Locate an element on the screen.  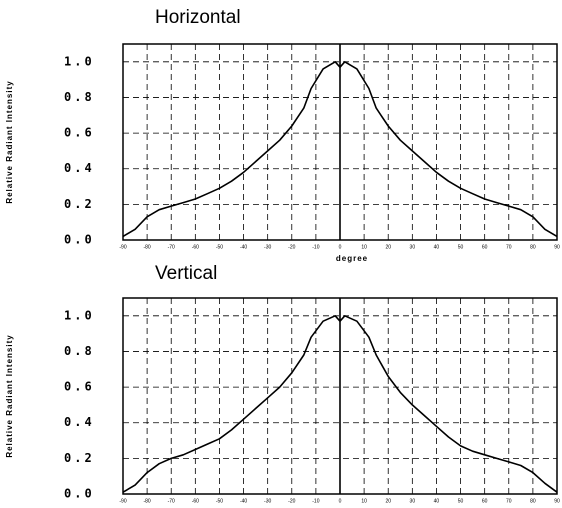
x-axis-label: degree is located at coordinates (352, 258).